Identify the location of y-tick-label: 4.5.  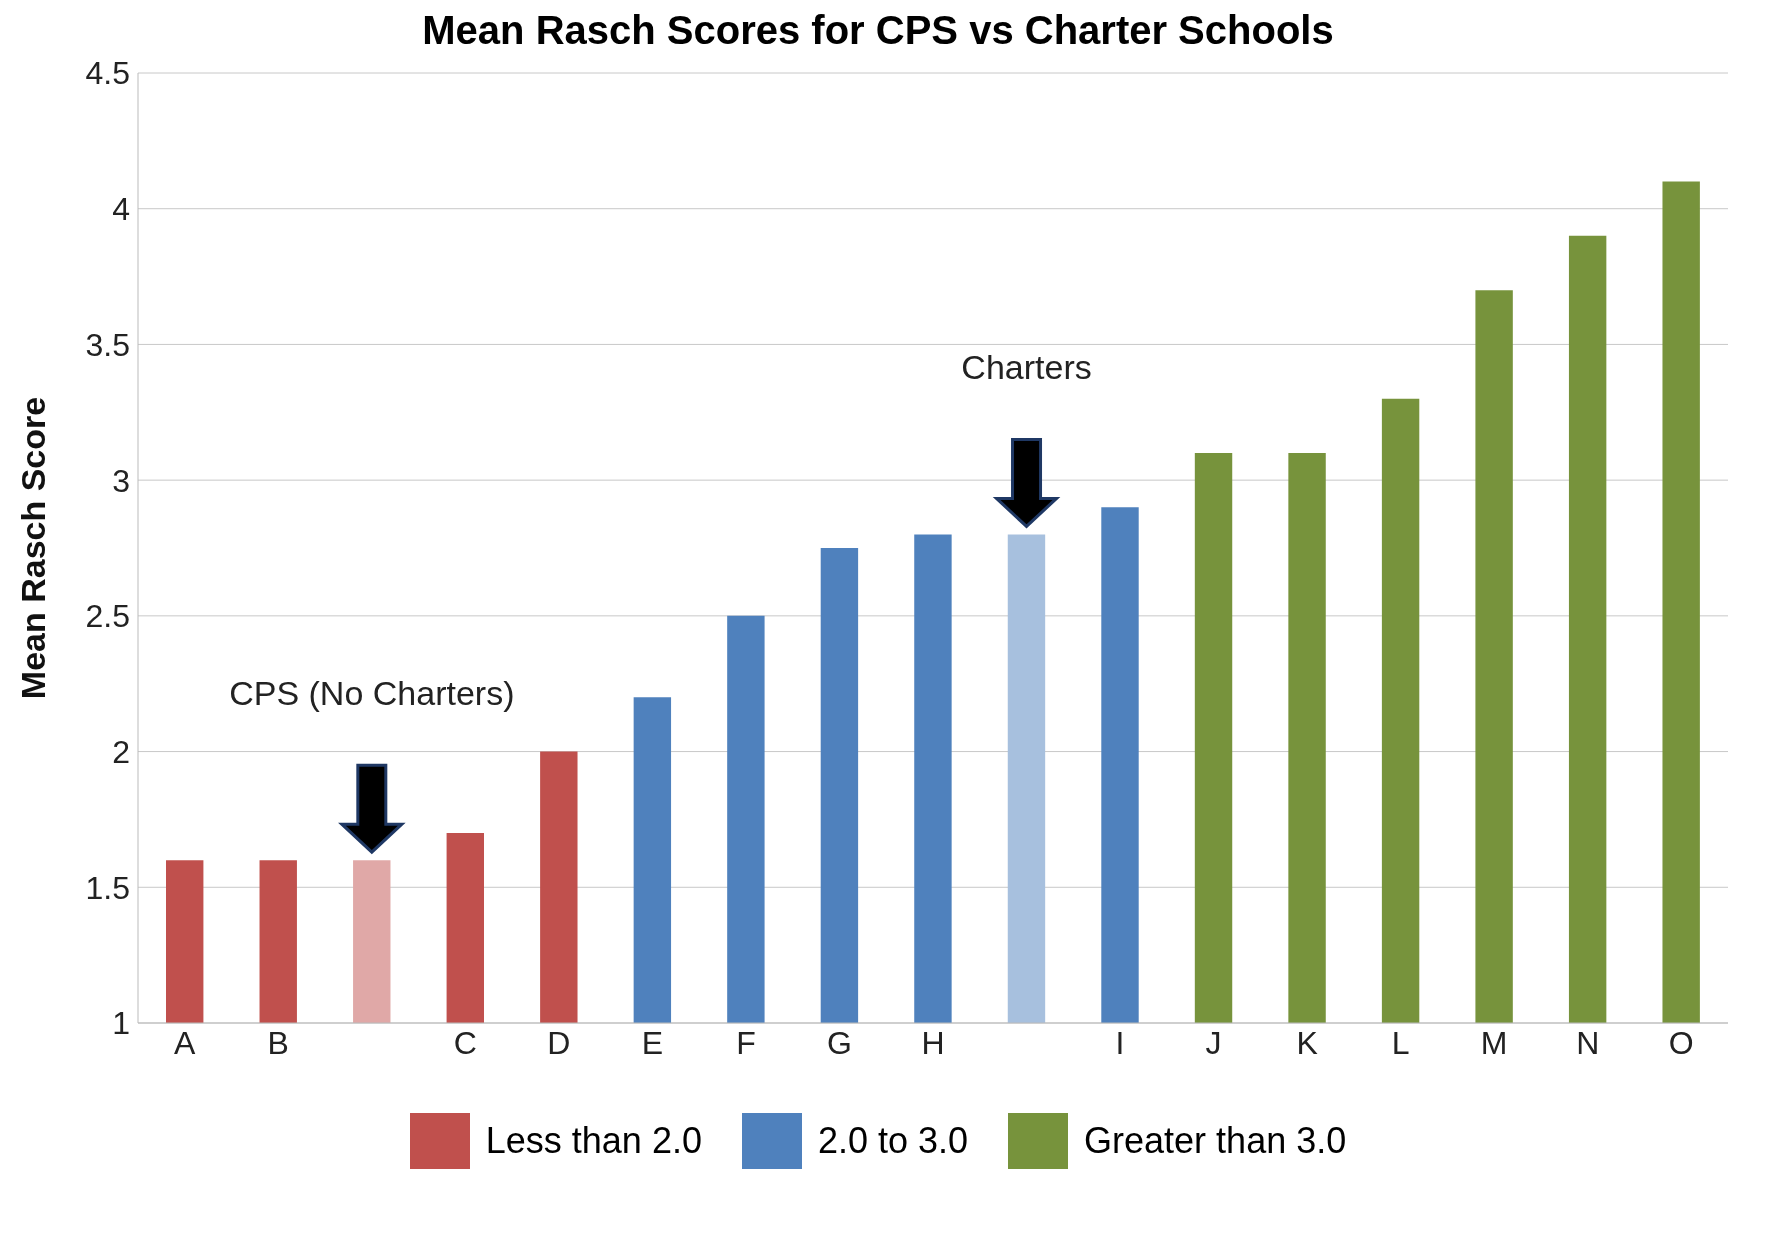
(107, 73).